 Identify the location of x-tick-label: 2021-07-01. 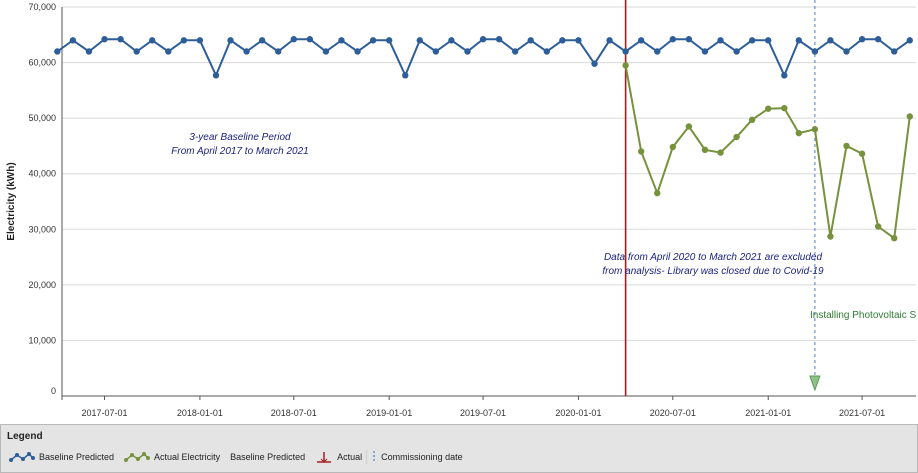
(862, 413).